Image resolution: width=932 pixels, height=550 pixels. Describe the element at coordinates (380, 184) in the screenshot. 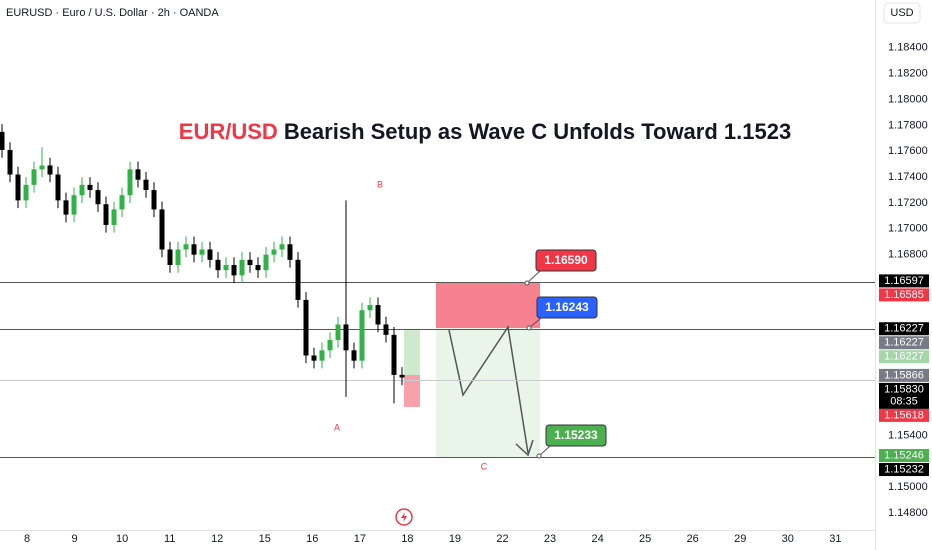

I see `wave-label: B` at that location.